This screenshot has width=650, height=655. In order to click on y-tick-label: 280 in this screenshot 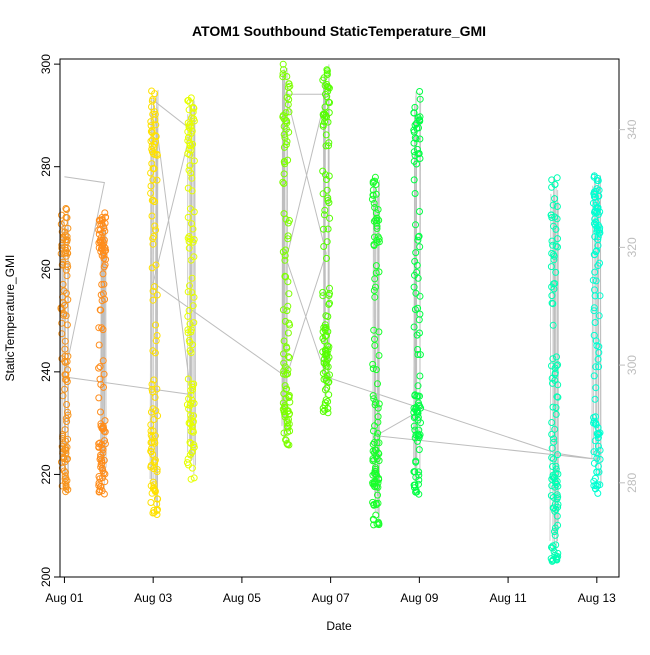, I will do `click(46, 166)`.